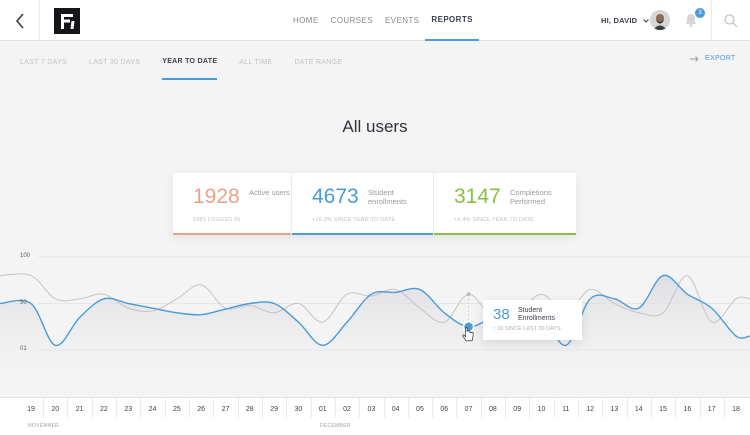 The width and height of the screenshot is (750, 435). What do you see at coordinates (152, 409) in the screenshot?
I see `date-tick-label: 24` at bounding box center [152, 409].